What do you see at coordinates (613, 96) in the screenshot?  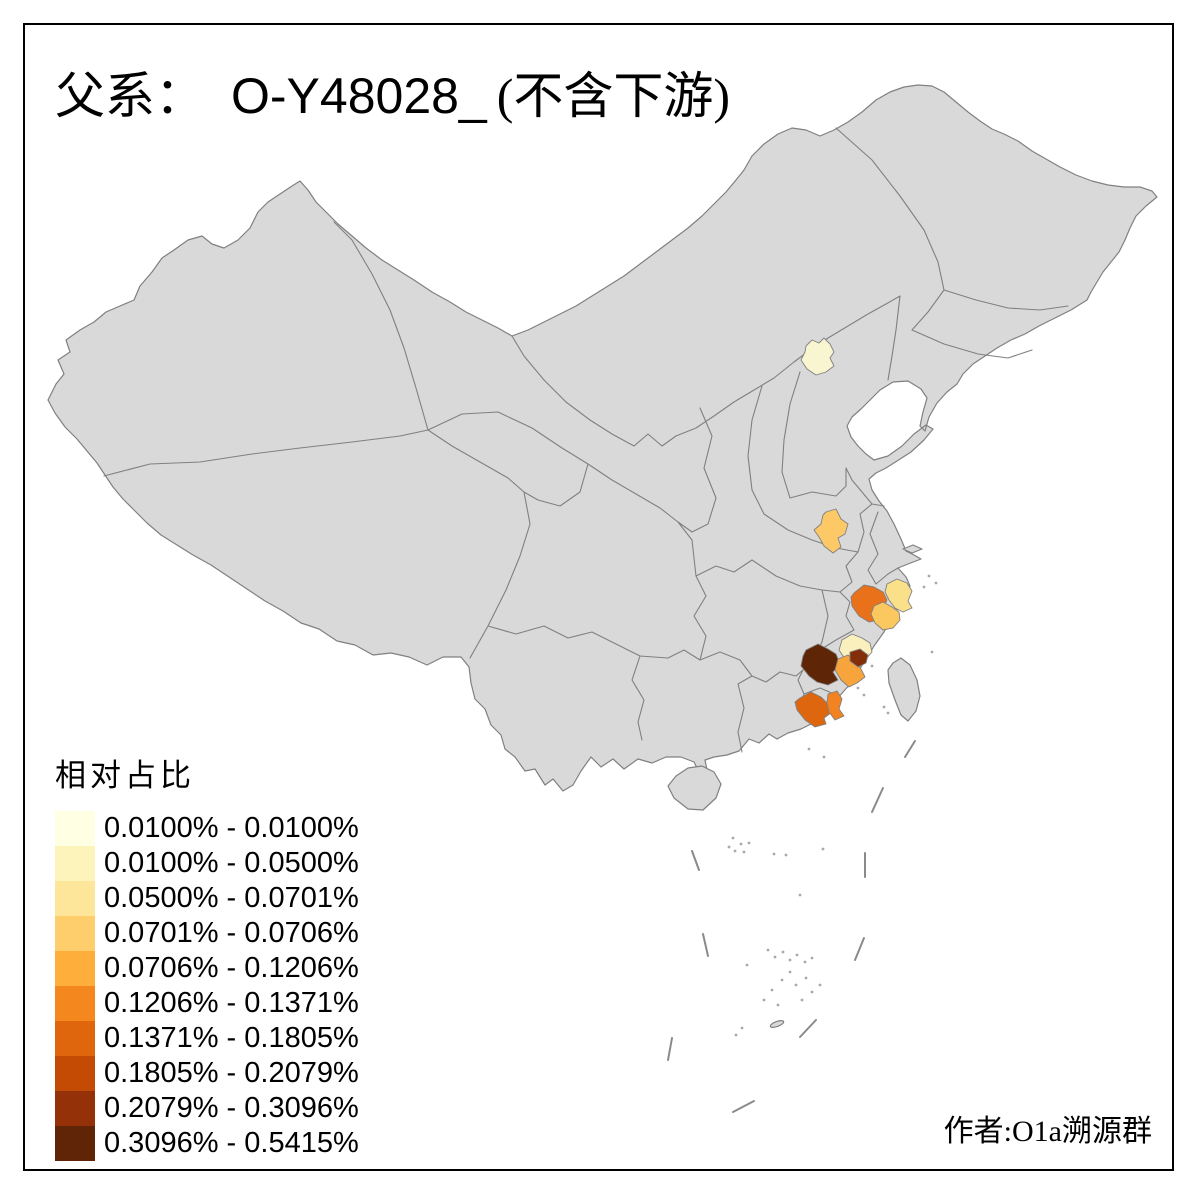 I see `title-suffix: (不含下游)` at bounding box center [613, 96].